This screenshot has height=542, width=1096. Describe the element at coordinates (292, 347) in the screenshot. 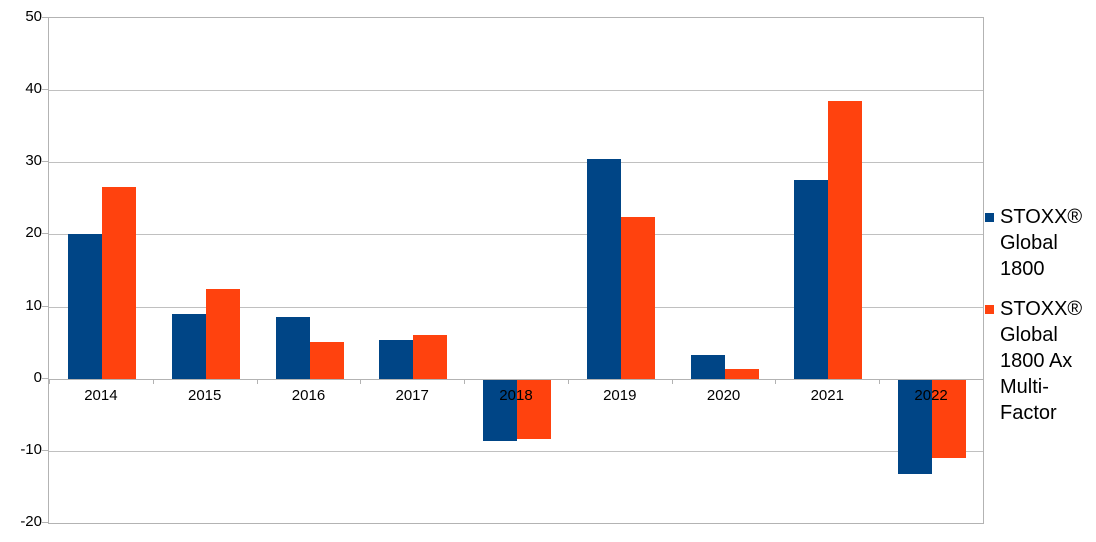

I see `bar-series1-2016` at that location.